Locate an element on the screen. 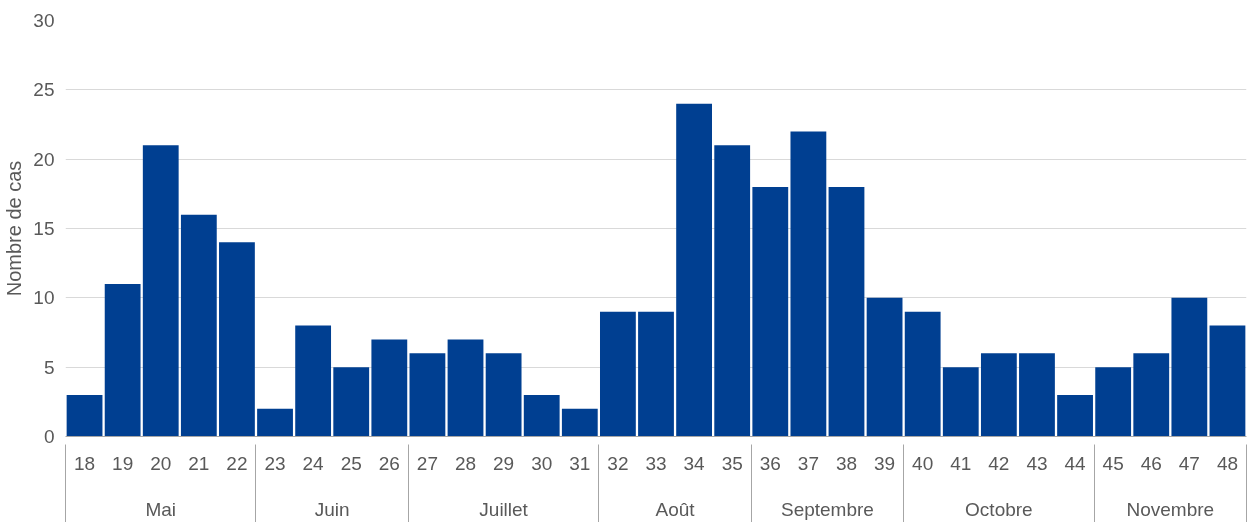  x-tick-label: 38 is located at coordinates (846, 463).